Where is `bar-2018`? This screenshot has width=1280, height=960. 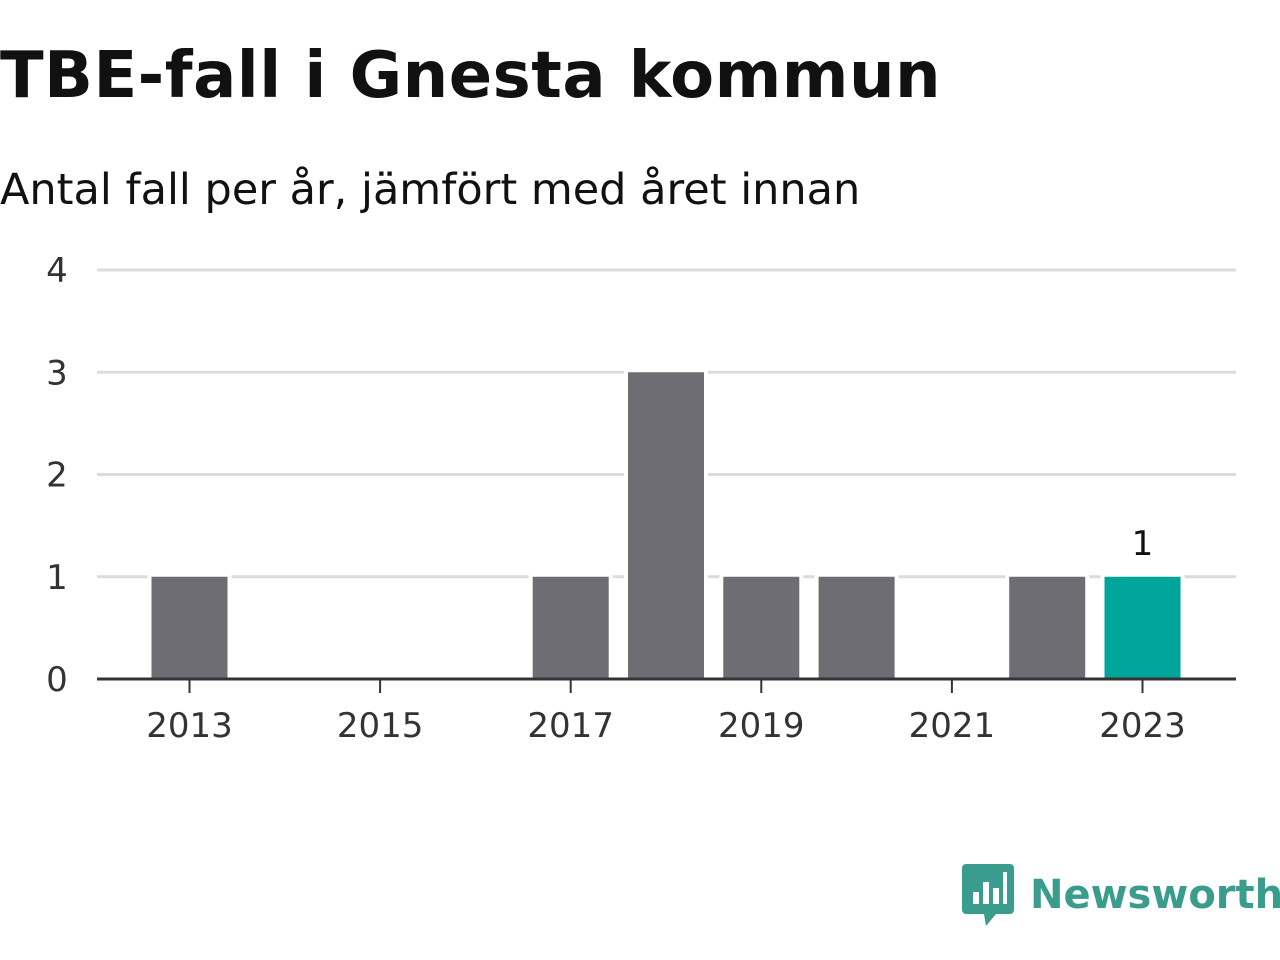
bar-2018 is located at coordinates (666, 525).